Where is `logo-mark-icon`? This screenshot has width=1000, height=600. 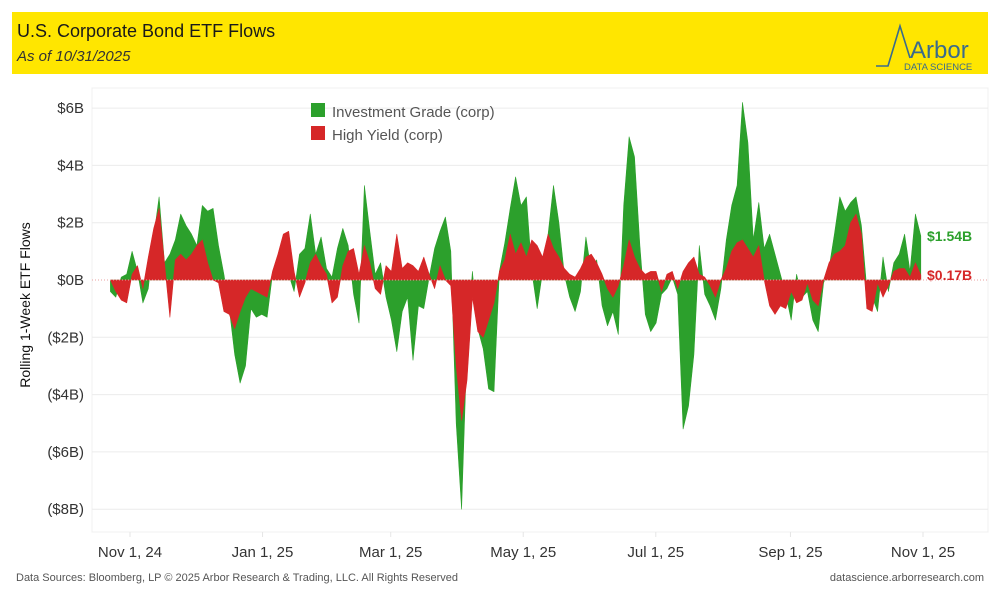 logo-mark-icon is located at coordinates (893, 45).